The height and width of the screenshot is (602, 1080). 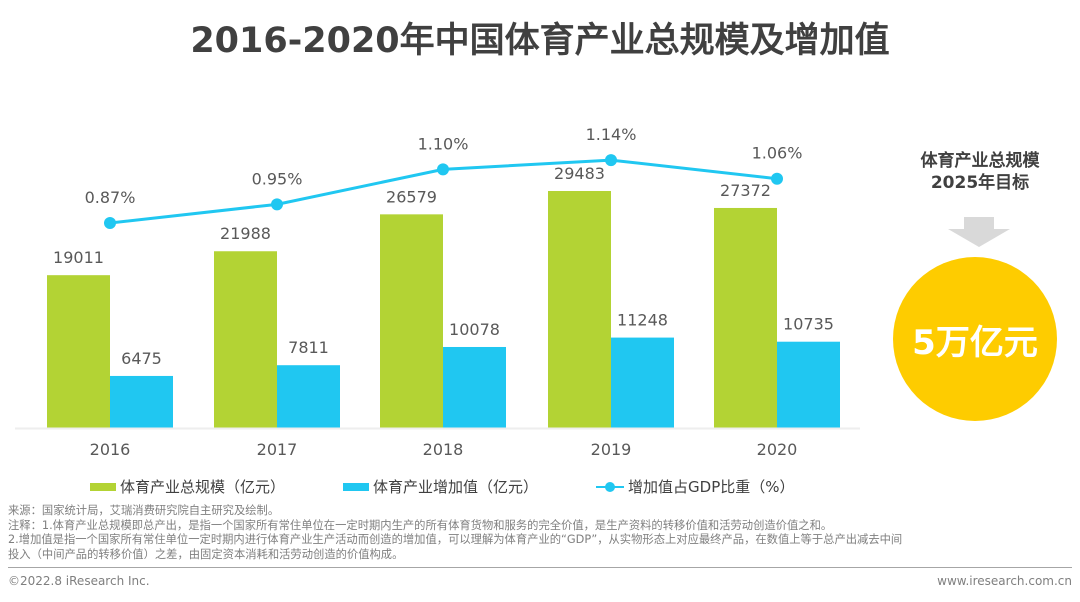 I want to click on data-label-gdp-share: 0.95%, so click(x=277, y=178).